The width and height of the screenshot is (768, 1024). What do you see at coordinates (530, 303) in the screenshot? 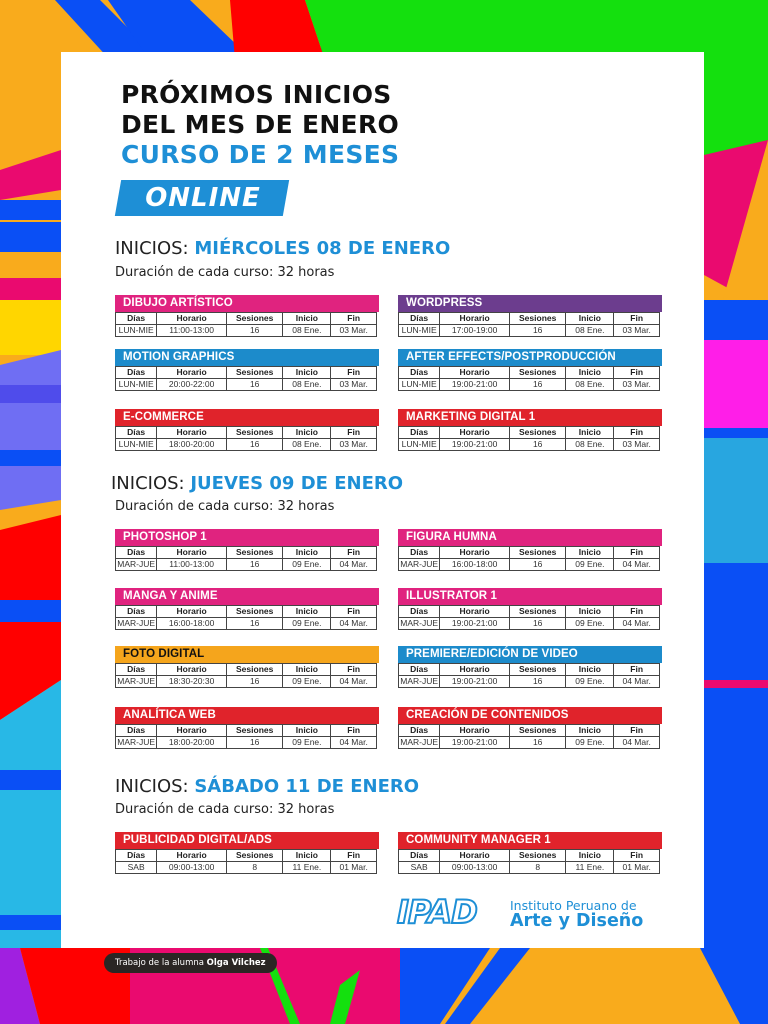
I see `course-title: WORDPRESS` at bounding box center [530, 303].